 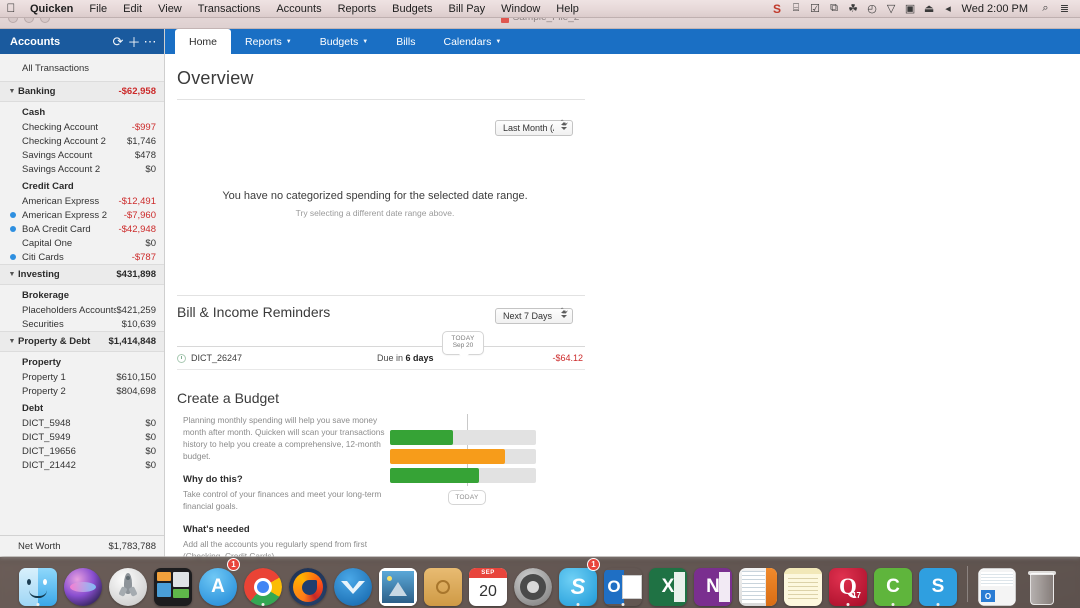 What do you see at coordinates (56, 68) in the screenshot?
I see `sidebar-item-all-transactions: All Transactions` at bounding box center [56, 68].